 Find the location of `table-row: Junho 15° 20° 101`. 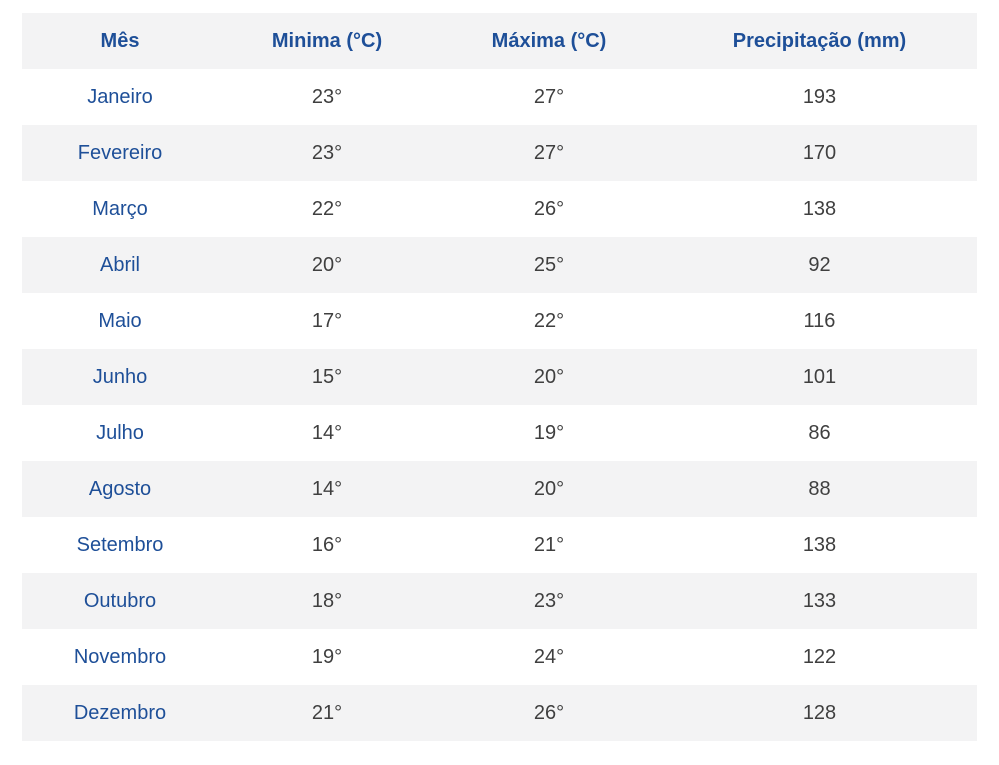

table-row: Junho 15° 20° 101 is located at coordinates (499, 377).